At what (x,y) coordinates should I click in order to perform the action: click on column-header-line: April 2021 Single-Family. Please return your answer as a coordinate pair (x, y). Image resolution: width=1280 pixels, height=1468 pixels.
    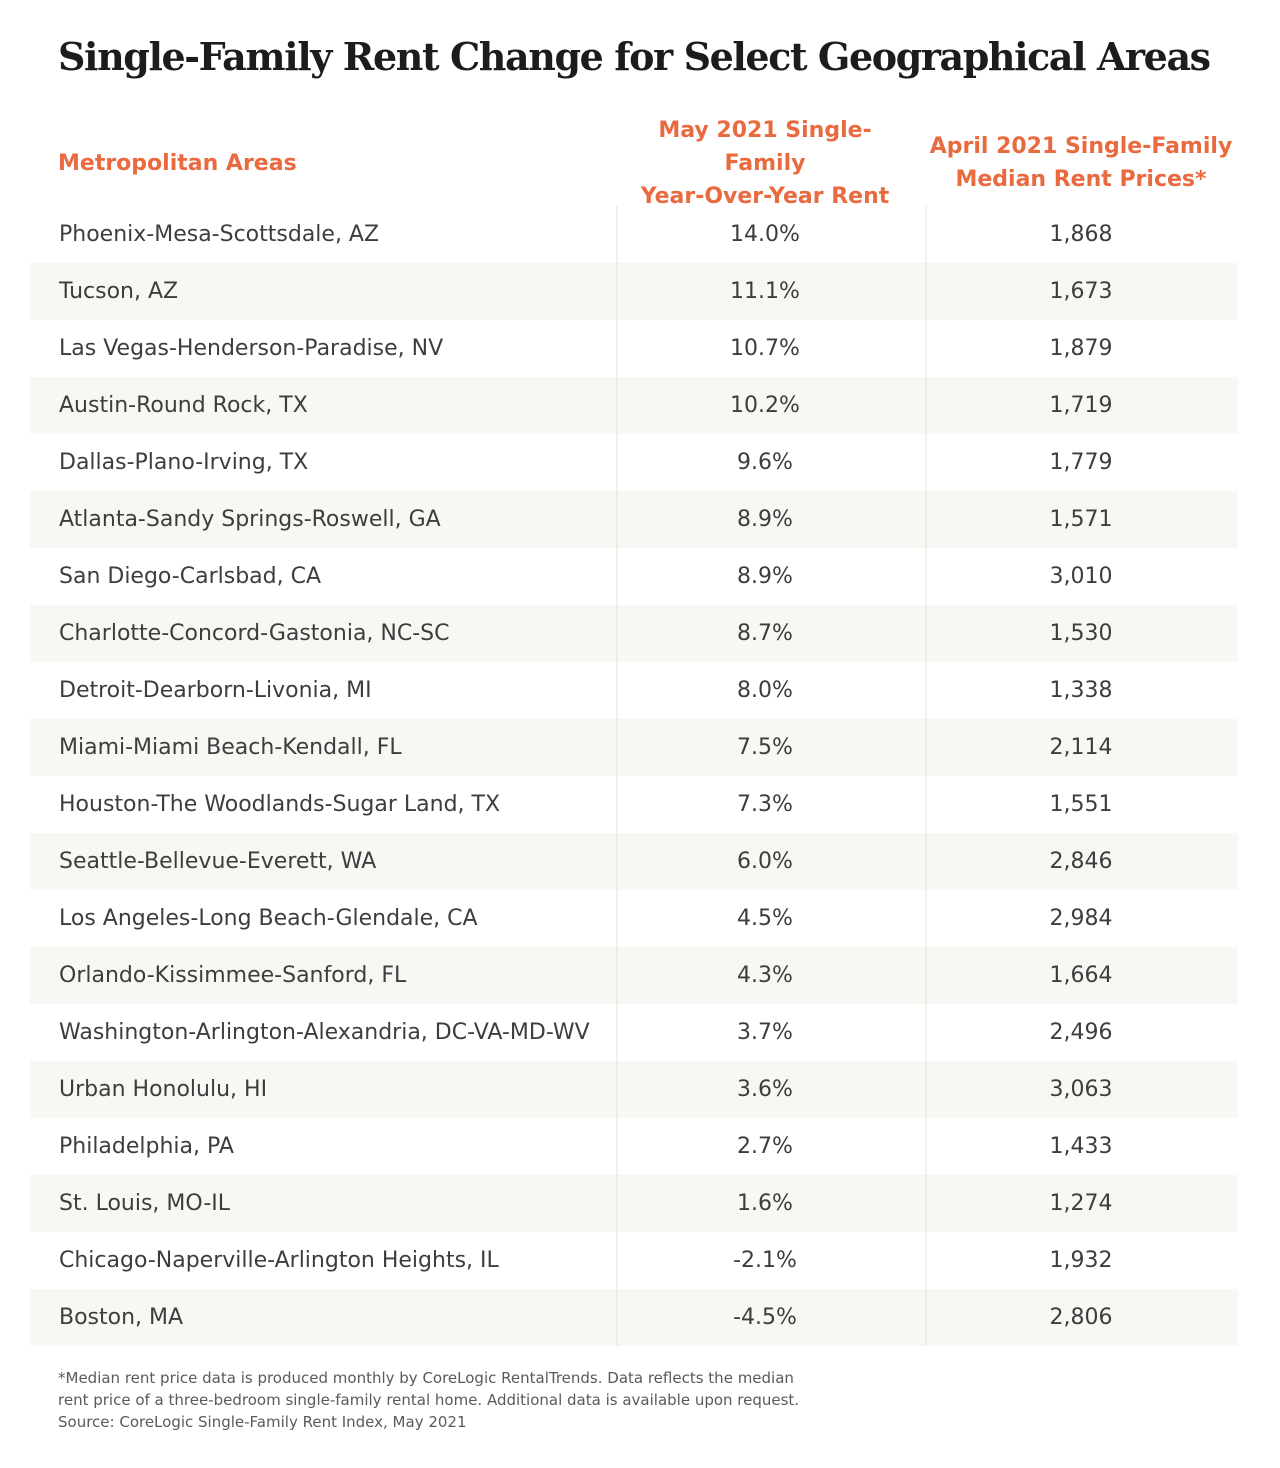
    Looking at the image, I should click on (1081, 146).